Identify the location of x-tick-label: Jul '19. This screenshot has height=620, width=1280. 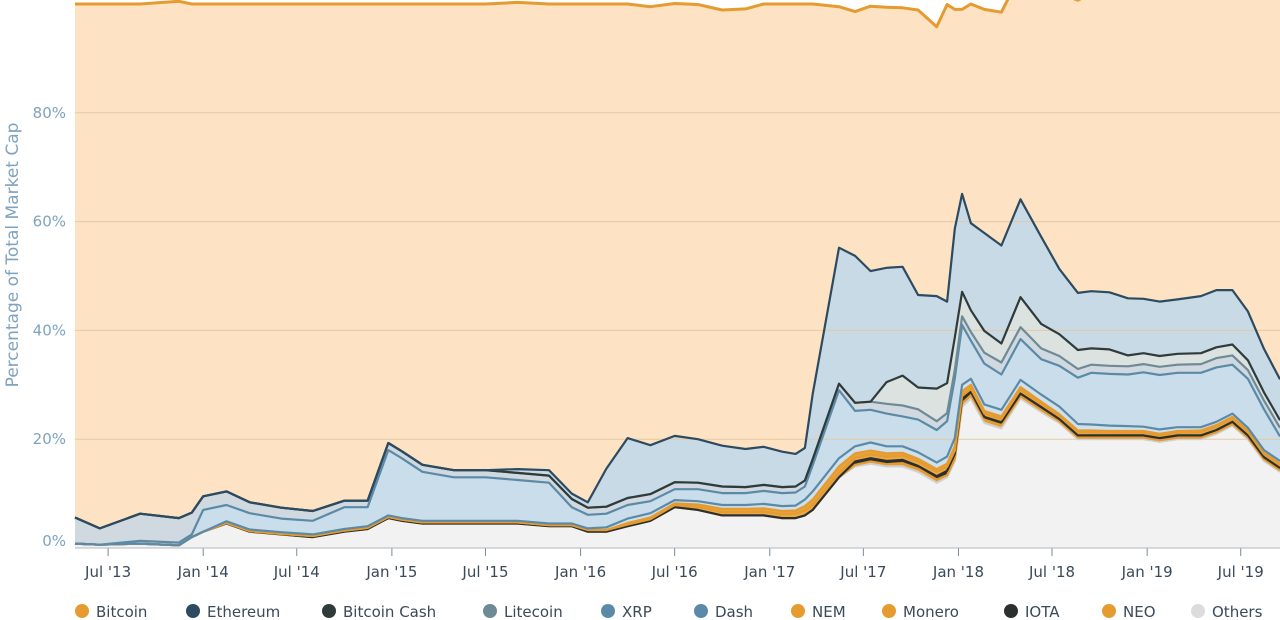
(1240, 572).